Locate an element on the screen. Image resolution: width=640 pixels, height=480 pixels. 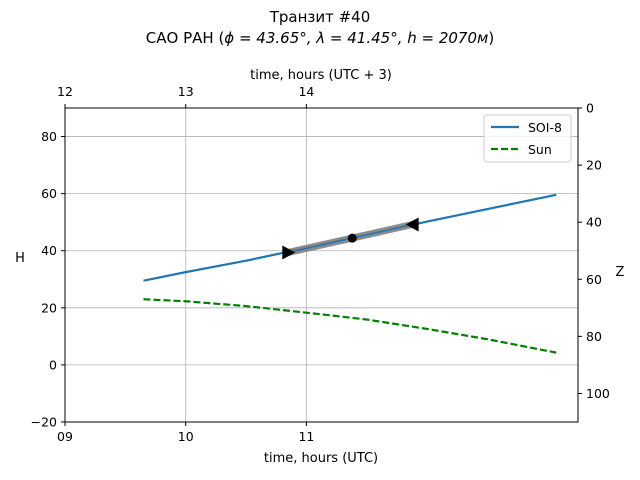
x-axis-label: time, hours (UTC) is located at coordinates (321, 458).